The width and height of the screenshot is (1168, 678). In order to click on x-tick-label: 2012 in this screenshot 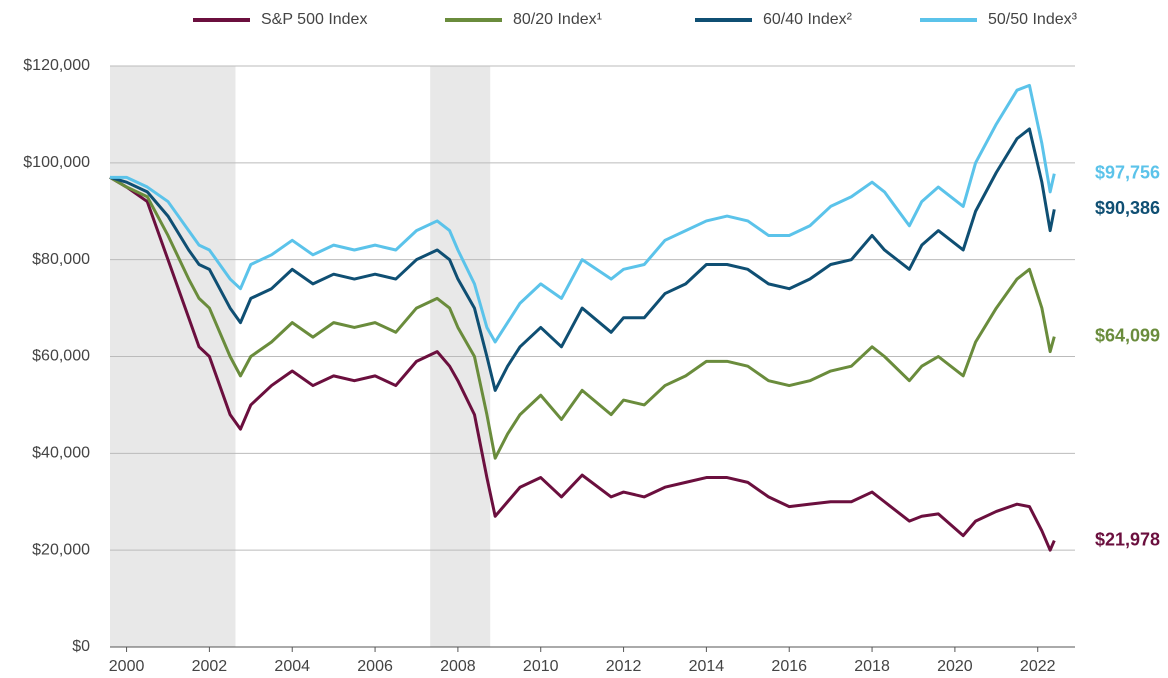, I will do `click(624, 666)`.